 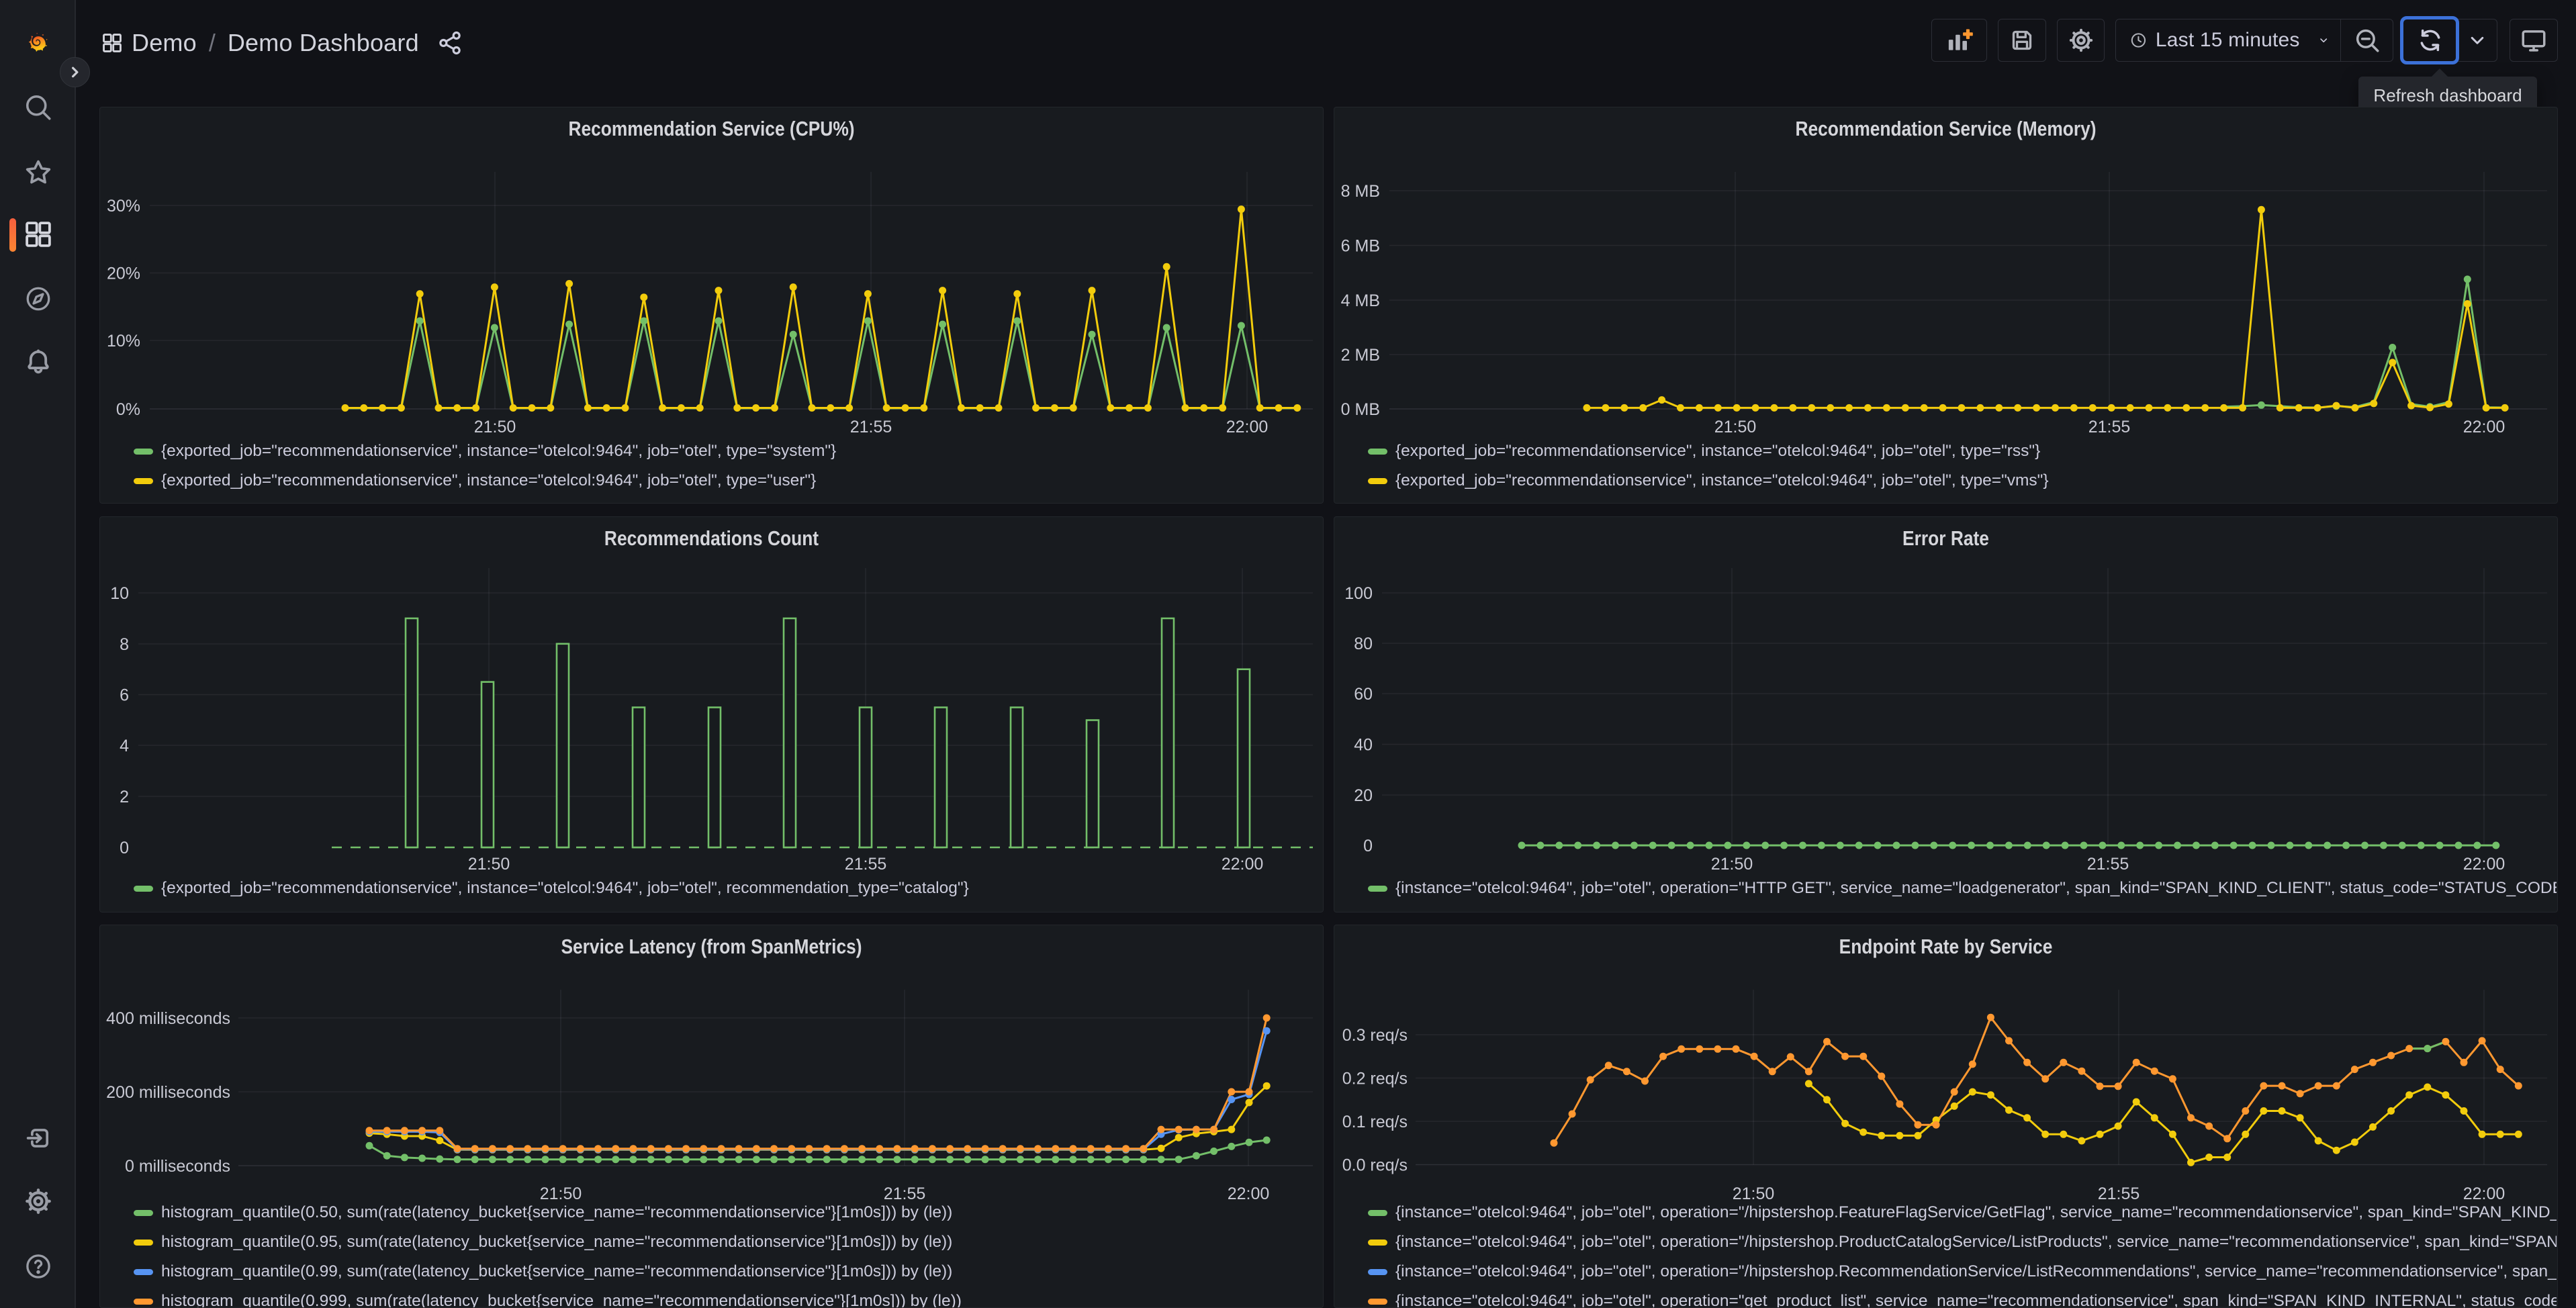 What do you see at coordinates (123, 342) in the screenshot?
I see `svg-text: 10%` at bounding box center [123, 342].